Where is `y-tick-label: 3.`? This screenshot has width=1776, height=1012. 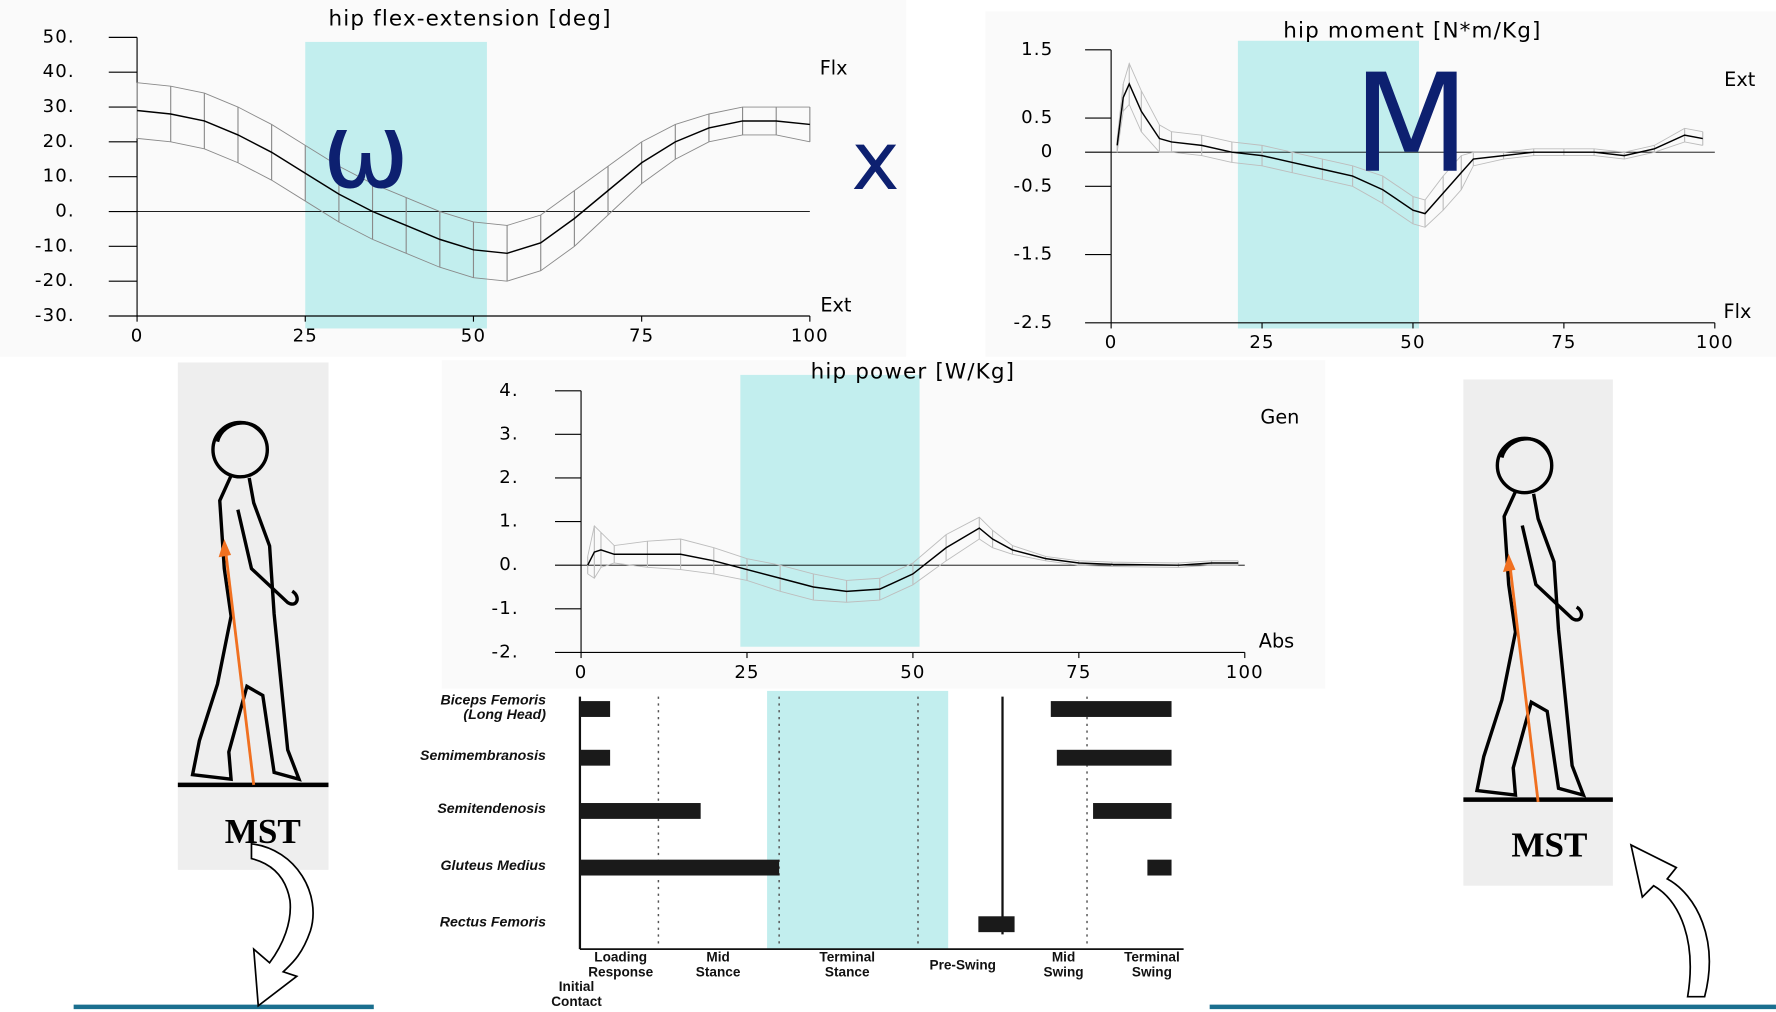 y-tick-label: 3. is located at coordinates (509, 433).